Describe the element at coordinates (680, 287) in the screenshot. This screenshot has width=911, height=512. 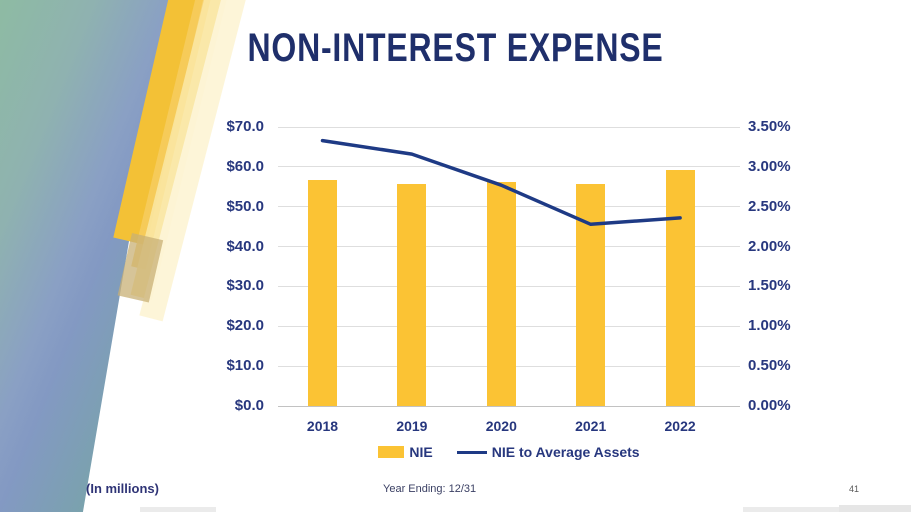
I see `nie-bar-2022` at that location.